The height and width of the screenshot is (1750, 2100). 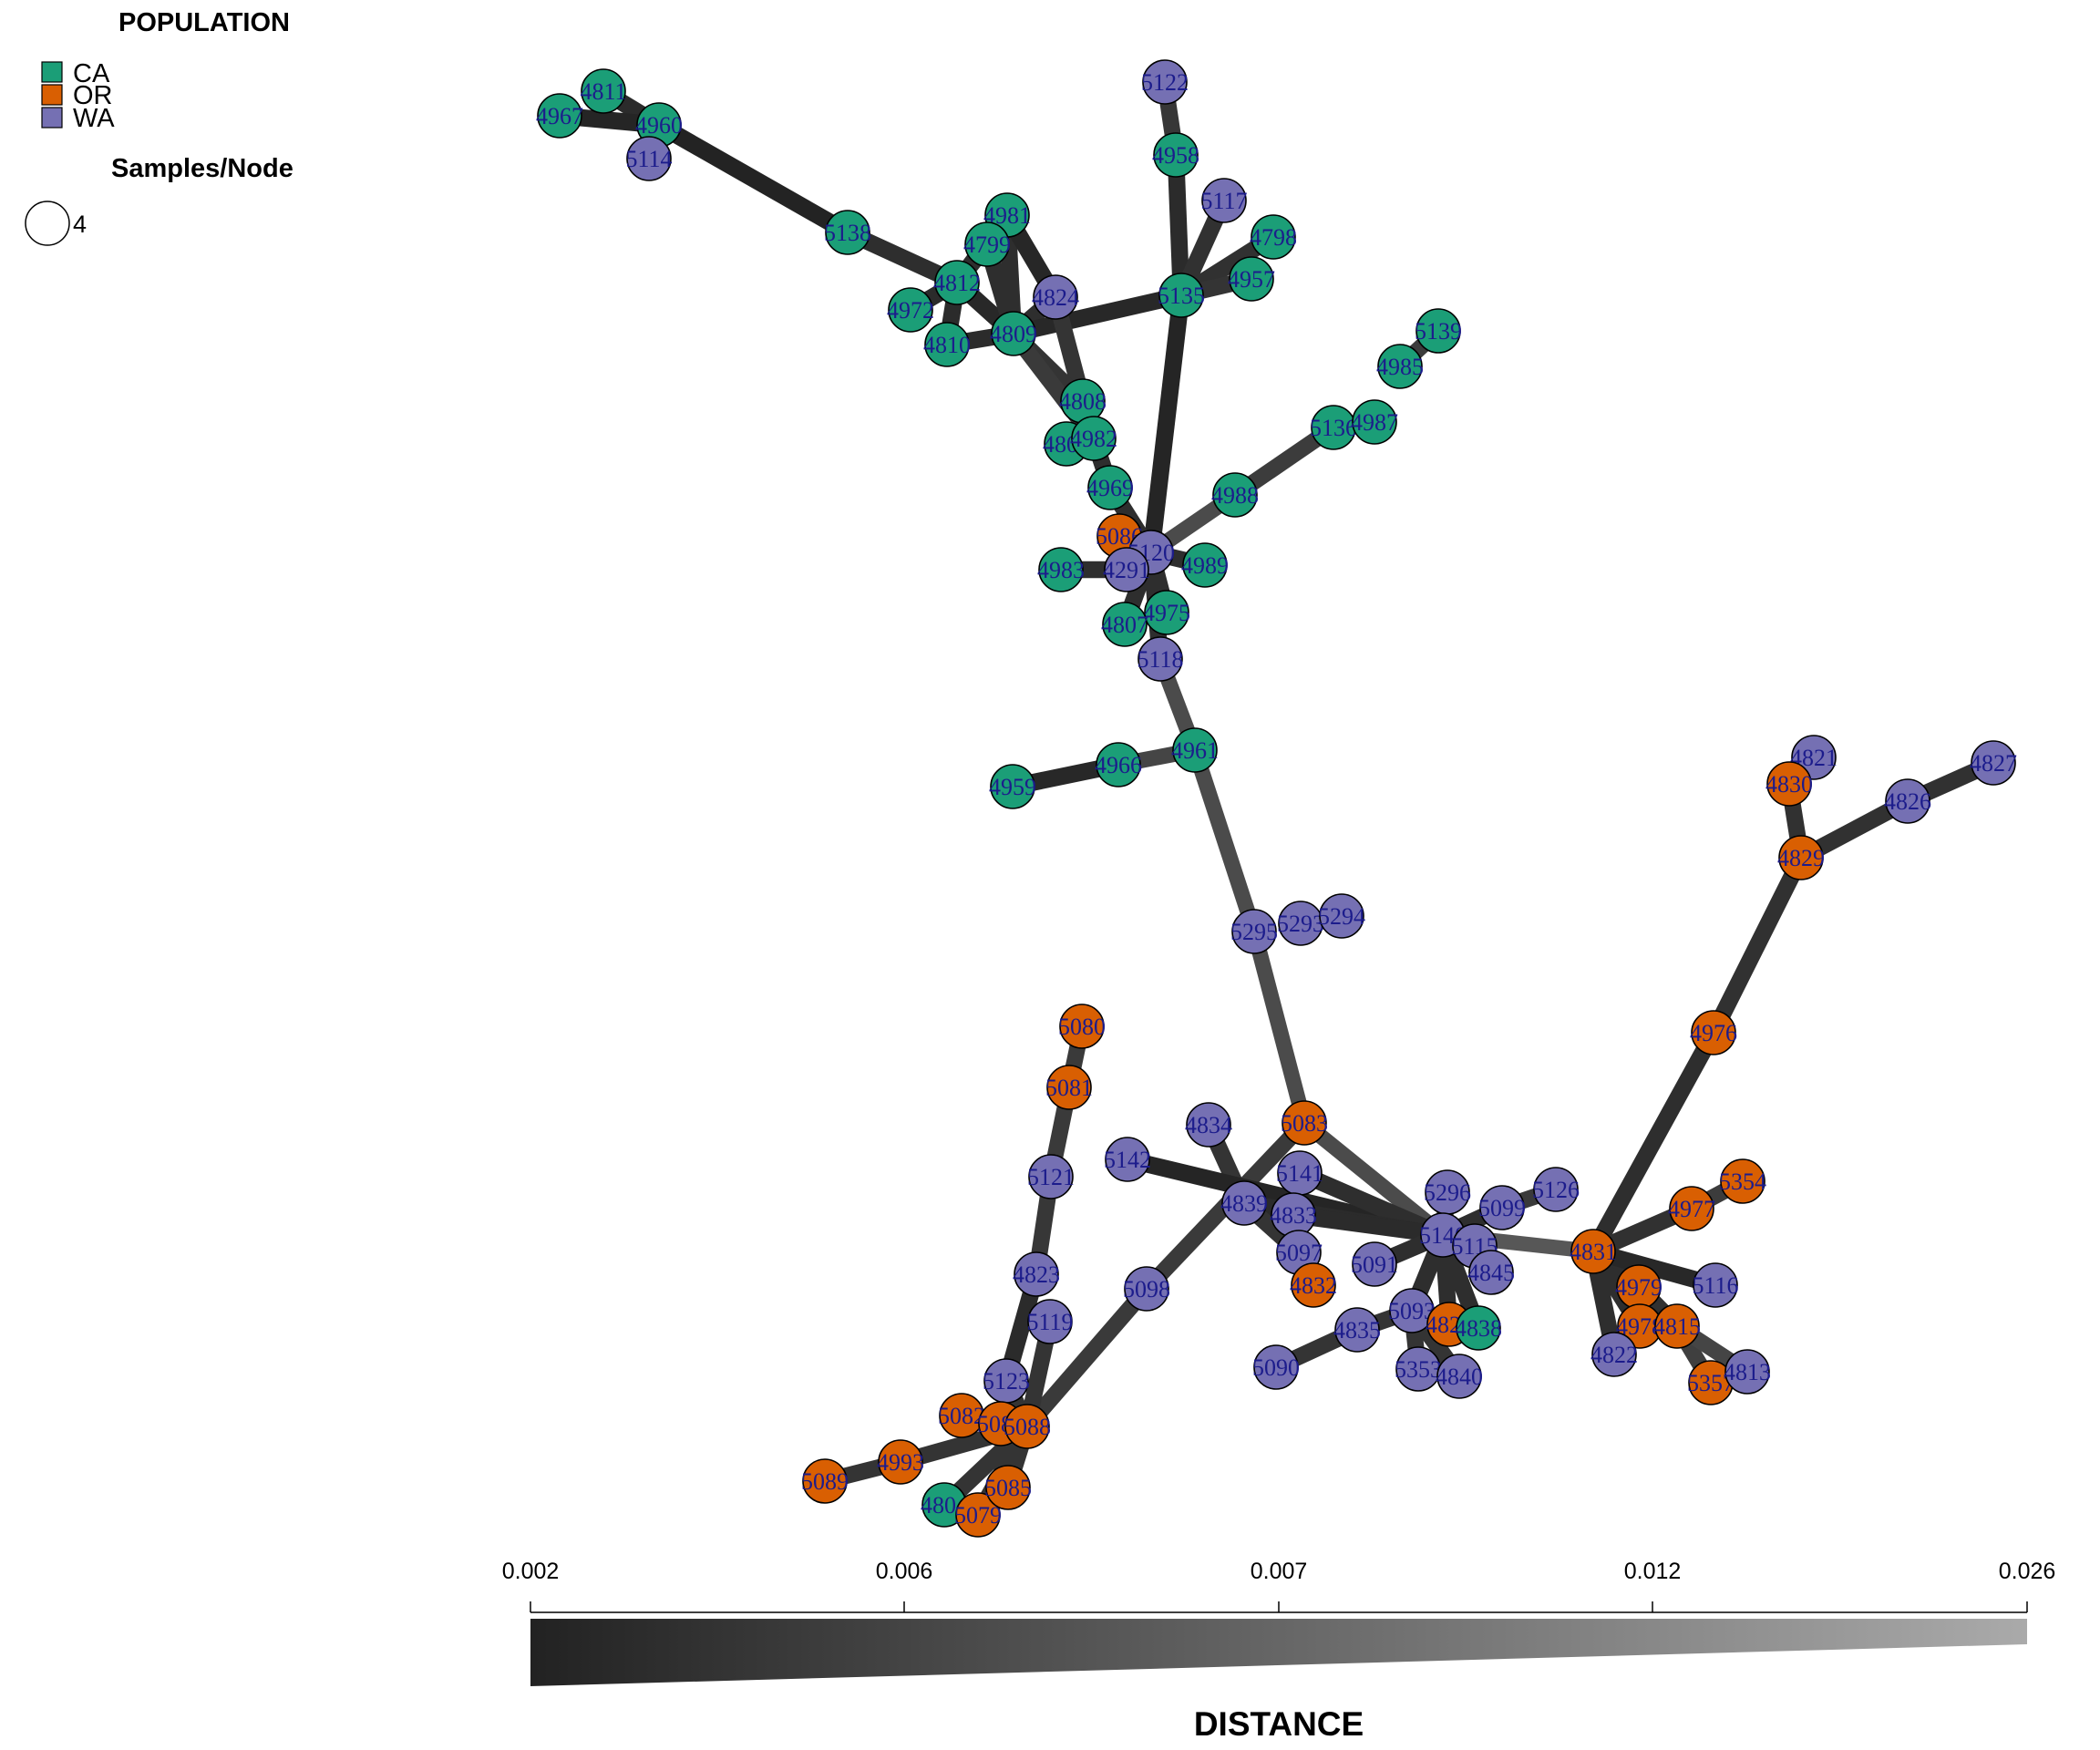 I want to click on node-5080: 5080, so click(x=1082, y=1027).